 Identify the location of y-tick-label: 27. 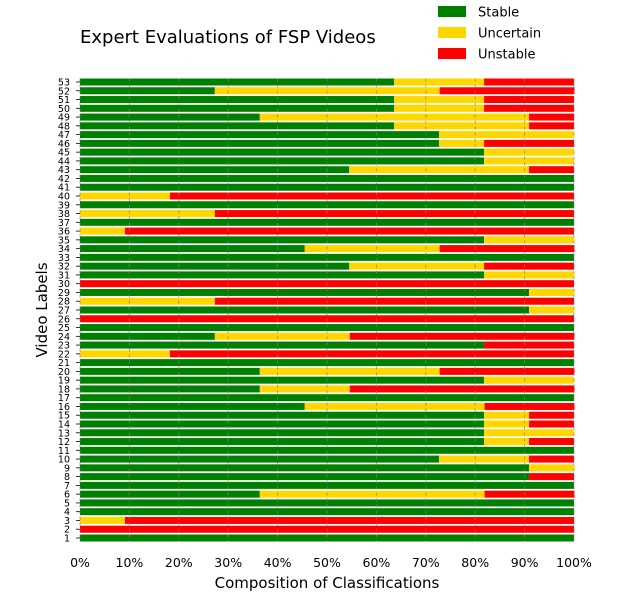
(64, 311).